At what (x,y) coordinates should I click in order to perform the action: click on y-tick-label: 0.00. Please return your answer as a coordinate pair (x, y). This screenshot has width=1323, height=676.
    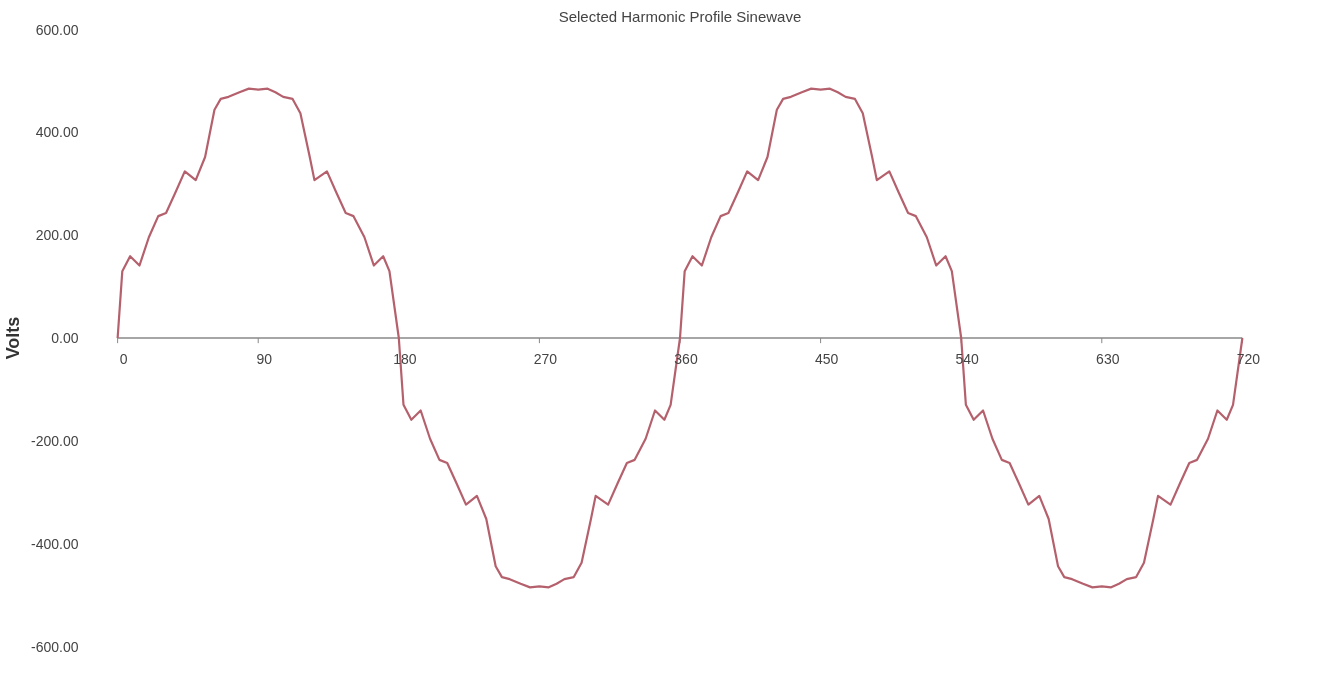
    Looking at the image, I should click on (65, 338).